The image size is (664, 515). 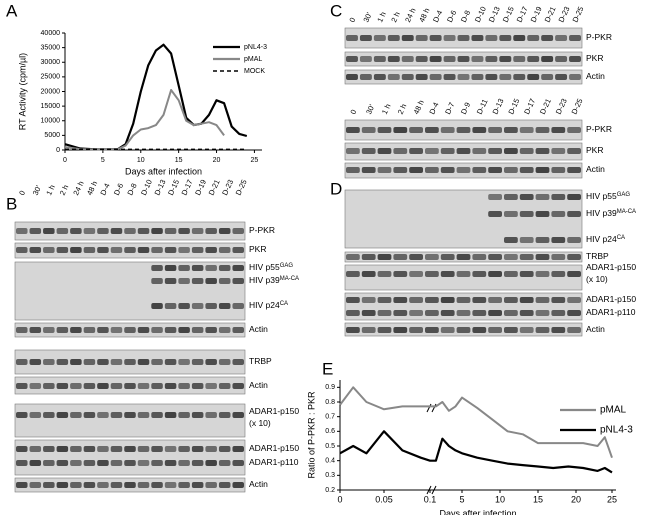 What do you see at coordinates (262, 230) in the screenshot?
I see `row-label: P-PKR` at bounding box center [262, 230].